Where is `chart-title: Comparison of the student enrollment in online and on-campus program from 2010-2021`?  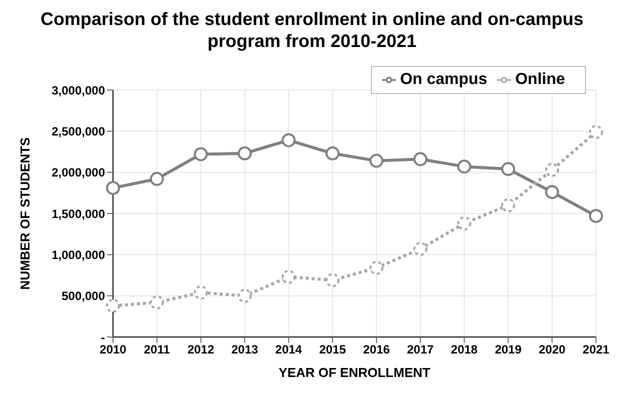
chart-title: Comparison of the student enrollment in online and on-campus program from 2010-2021 is located at coordinates (312, 30).